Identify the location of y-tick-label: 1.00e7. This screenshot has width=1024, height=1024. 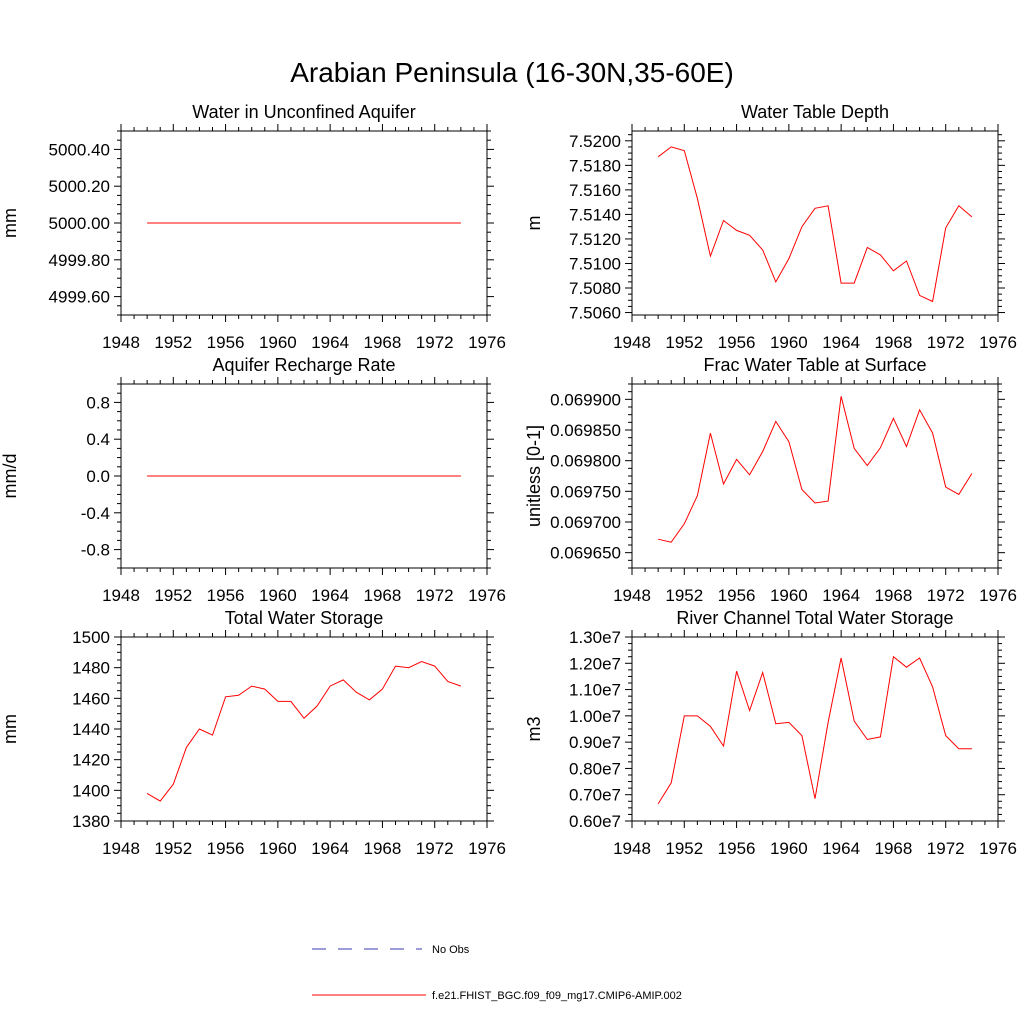
(595, 716).